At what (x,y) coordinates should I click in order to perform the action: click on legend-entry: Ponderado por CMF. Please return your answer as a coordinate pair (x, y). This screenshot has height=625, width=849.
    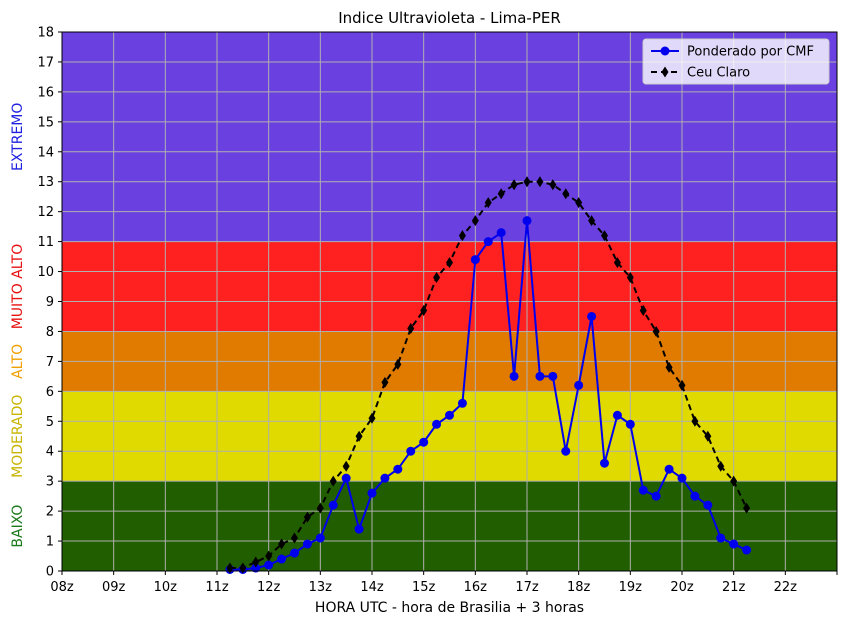
    Looking at the image, I should click on (732, 52).